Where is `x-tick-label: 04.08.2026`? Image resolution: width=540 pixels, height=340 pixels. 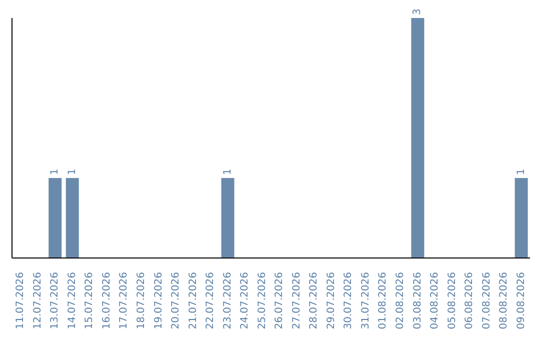
x-tick-label: 04.08.2026 is located at coordinates (435, 301).